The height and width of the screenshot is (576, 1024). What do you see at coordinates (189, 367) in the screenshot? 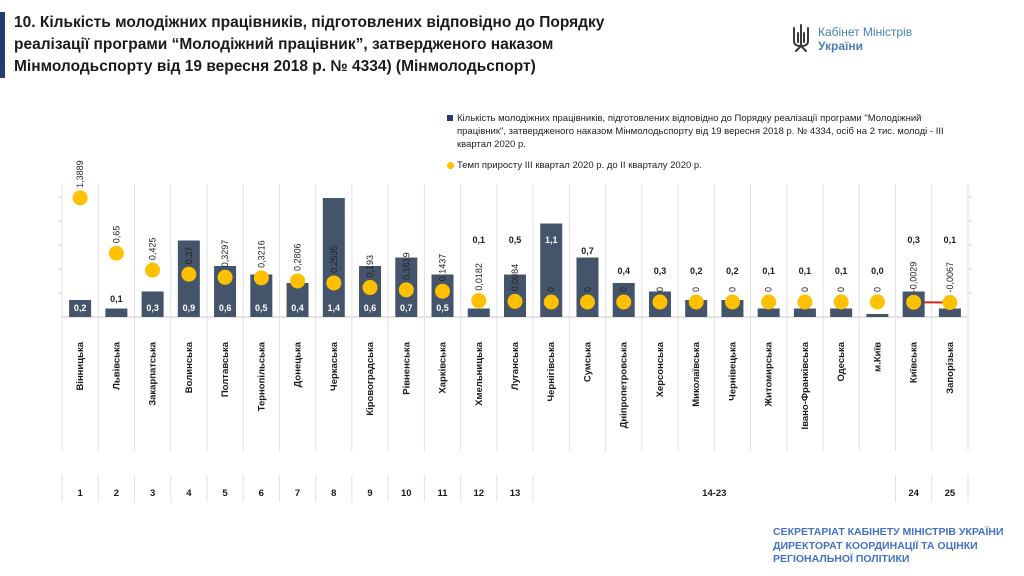
I see `region-label: Волинська` at bounding box center [189, 367].